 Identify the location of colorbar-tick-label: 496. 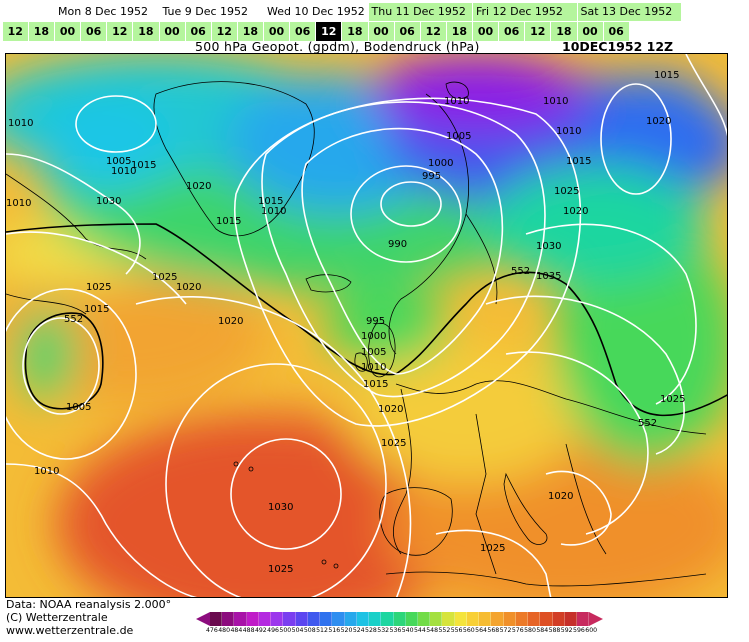
(273, 630).